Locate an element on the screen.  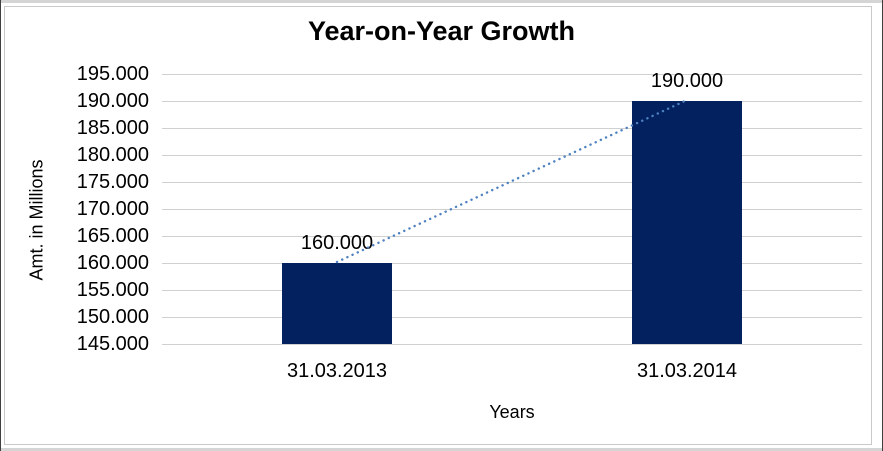
y-axis-tick-label: 160.000 is located at coordinates (112, 263).